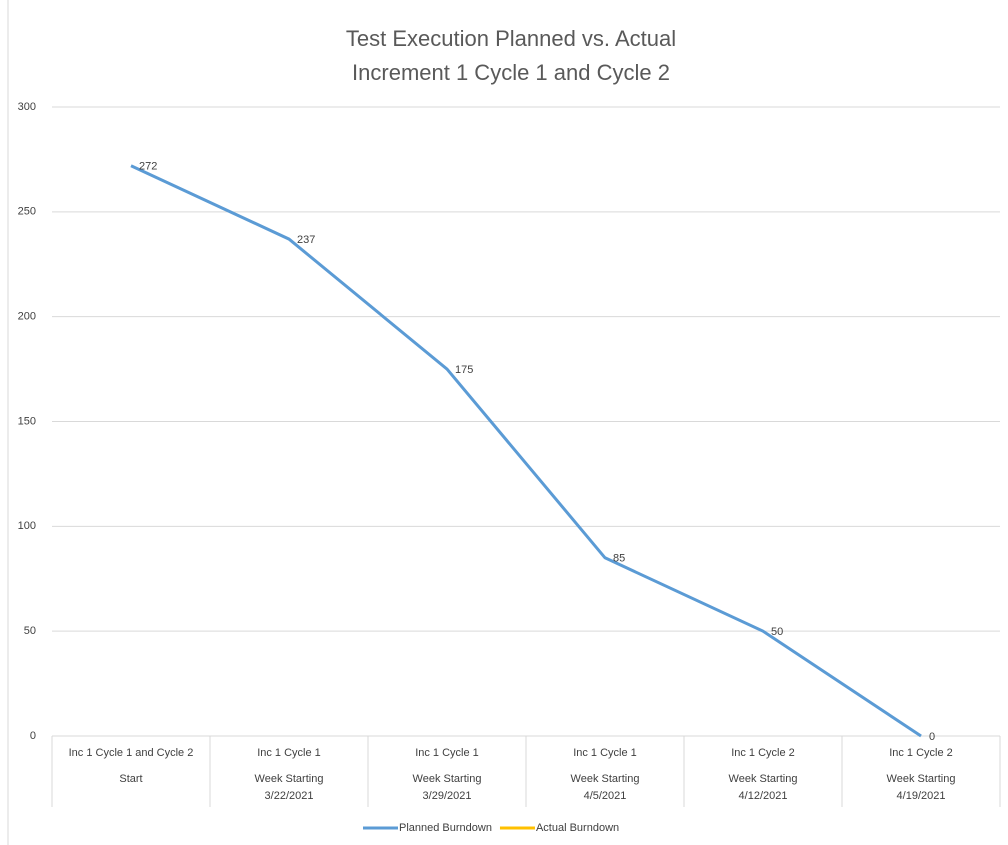  Describe the element at coordinates (921, 787) in the screenshot. I see `x-tick-label: Week Starting 4/19/2021` at that location.